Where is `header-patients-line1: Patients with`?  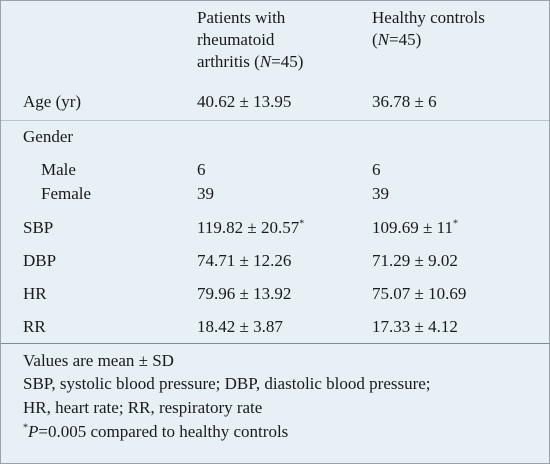
header-patients-line1: Patients with is located at coordinates (241, 17).